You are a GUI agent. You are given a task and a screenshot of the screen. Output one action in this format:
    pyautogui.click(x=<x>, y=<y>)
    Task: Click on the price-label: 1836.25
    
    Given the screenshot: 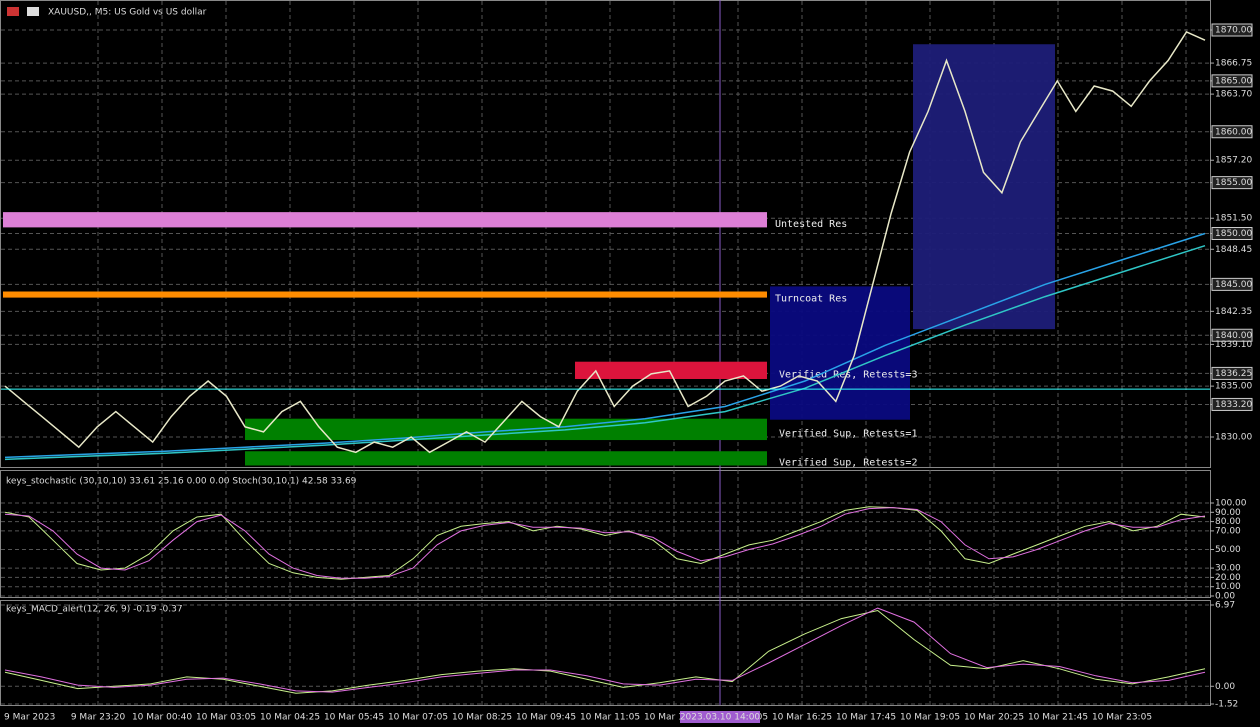 What is the action you would take?
    pyautogui.click(x=1233, y=374)
    